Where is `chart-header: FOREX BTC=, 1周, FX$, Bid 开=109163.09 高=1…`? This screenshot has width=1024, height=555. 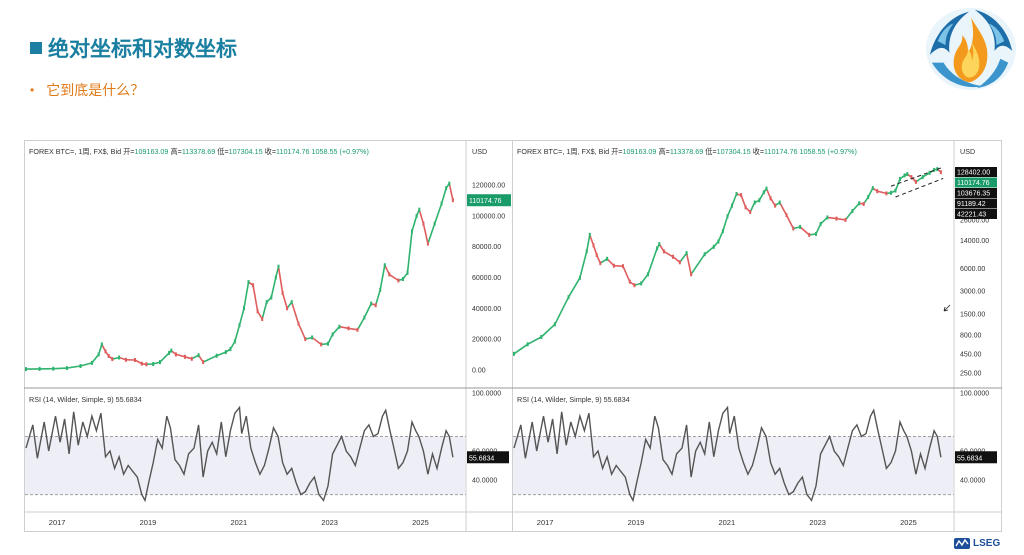 chart-header: FOREX BTC=, 1周, FX$, Bid 开=109163.09 高=1… is located at coordinates (687, 151).